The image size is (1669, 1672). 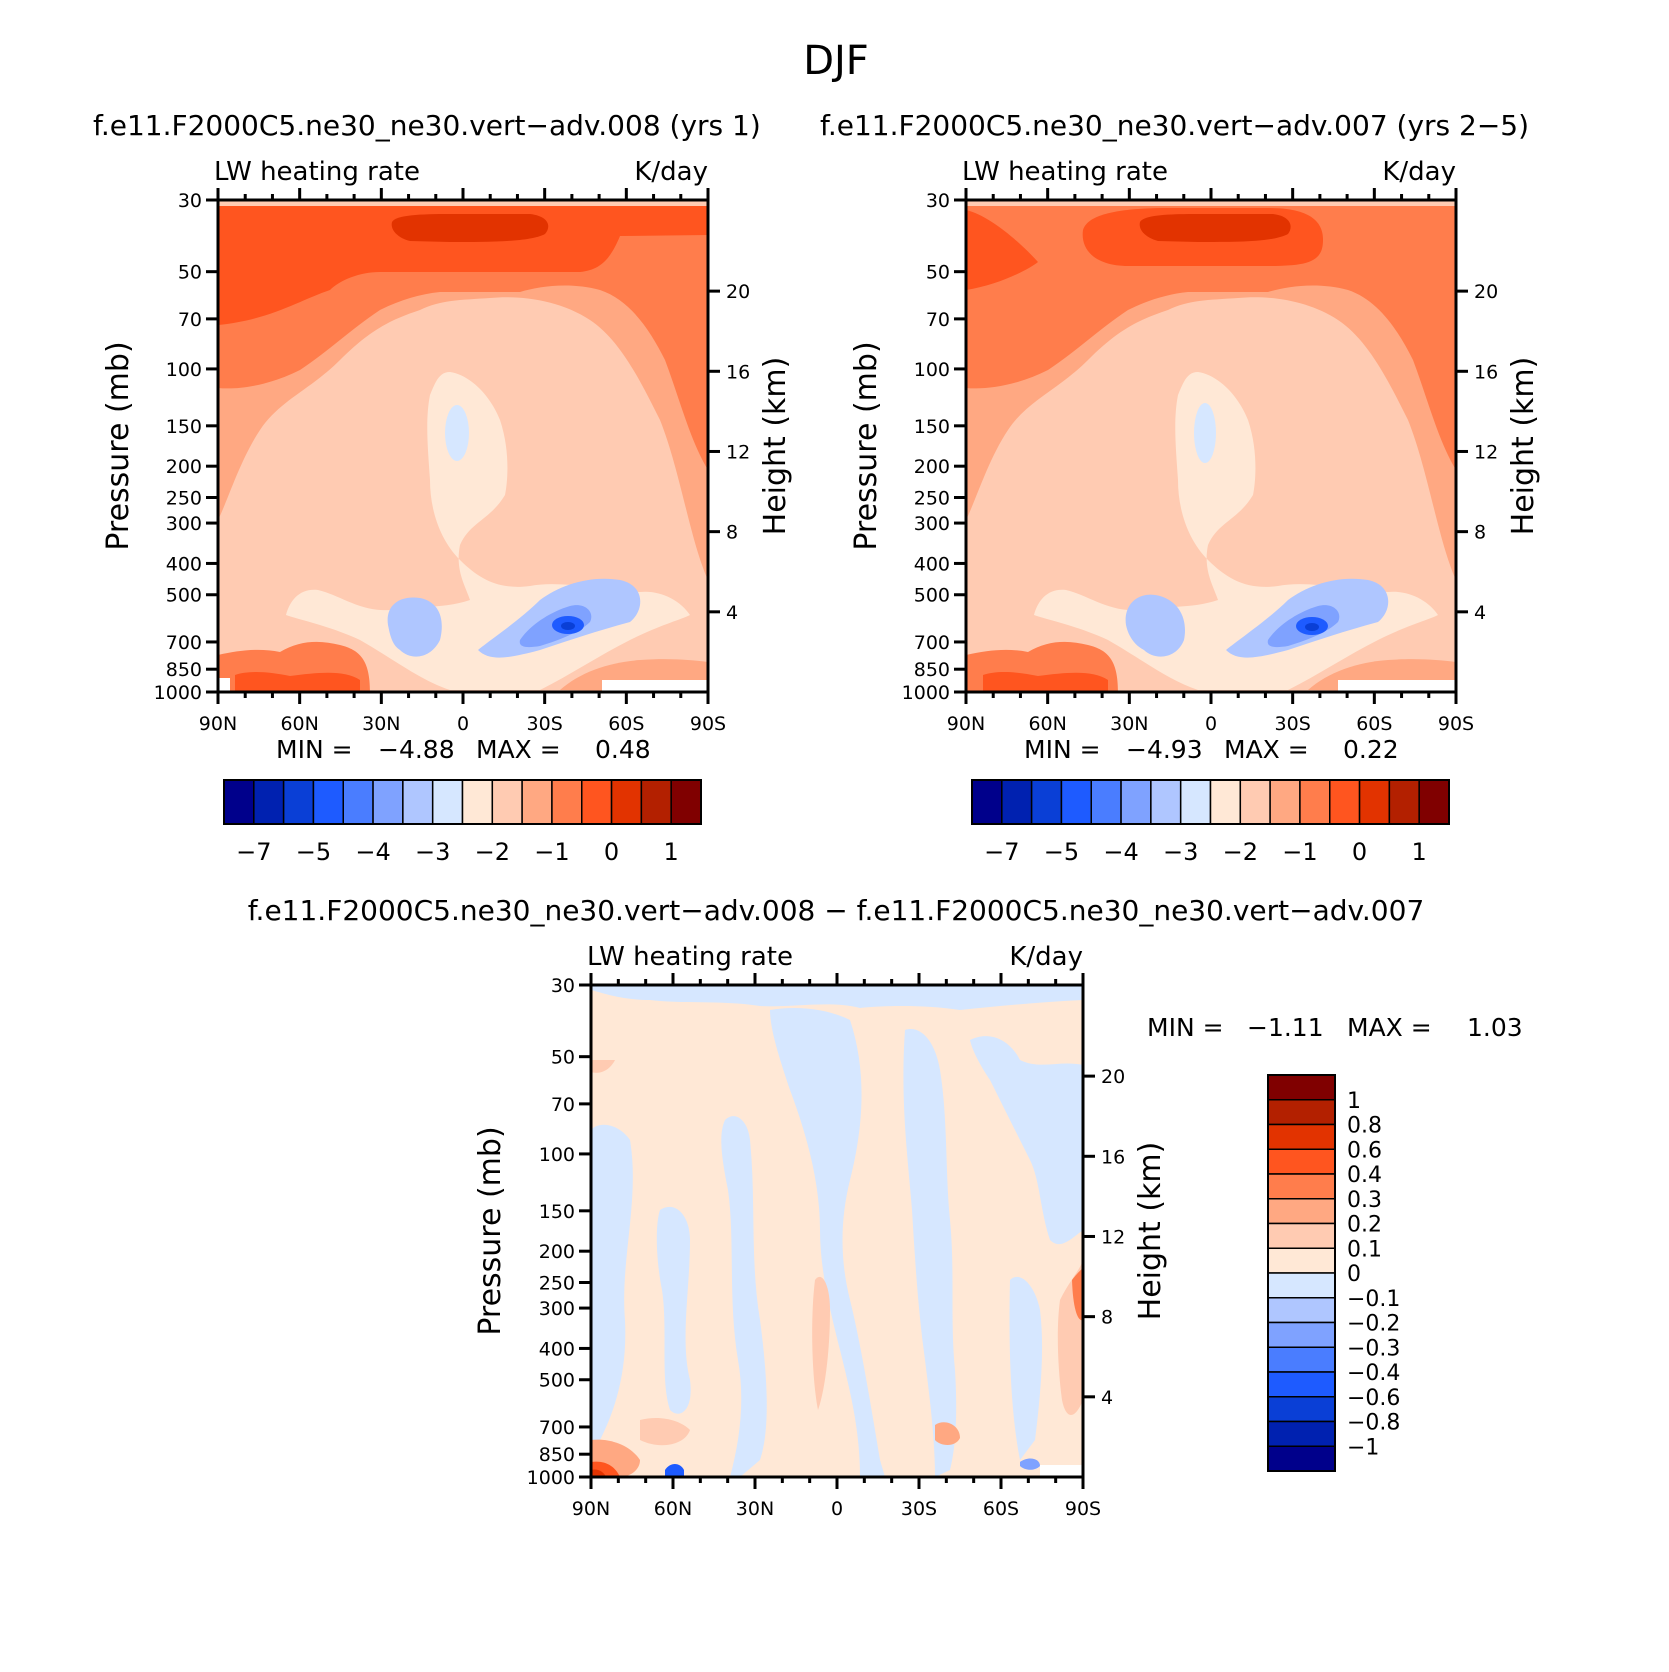 What do you see at coordinates (1046, 957) in the screenshot?
I see `panel-3-units-label: K/day` at bounding box center [1046, 957].